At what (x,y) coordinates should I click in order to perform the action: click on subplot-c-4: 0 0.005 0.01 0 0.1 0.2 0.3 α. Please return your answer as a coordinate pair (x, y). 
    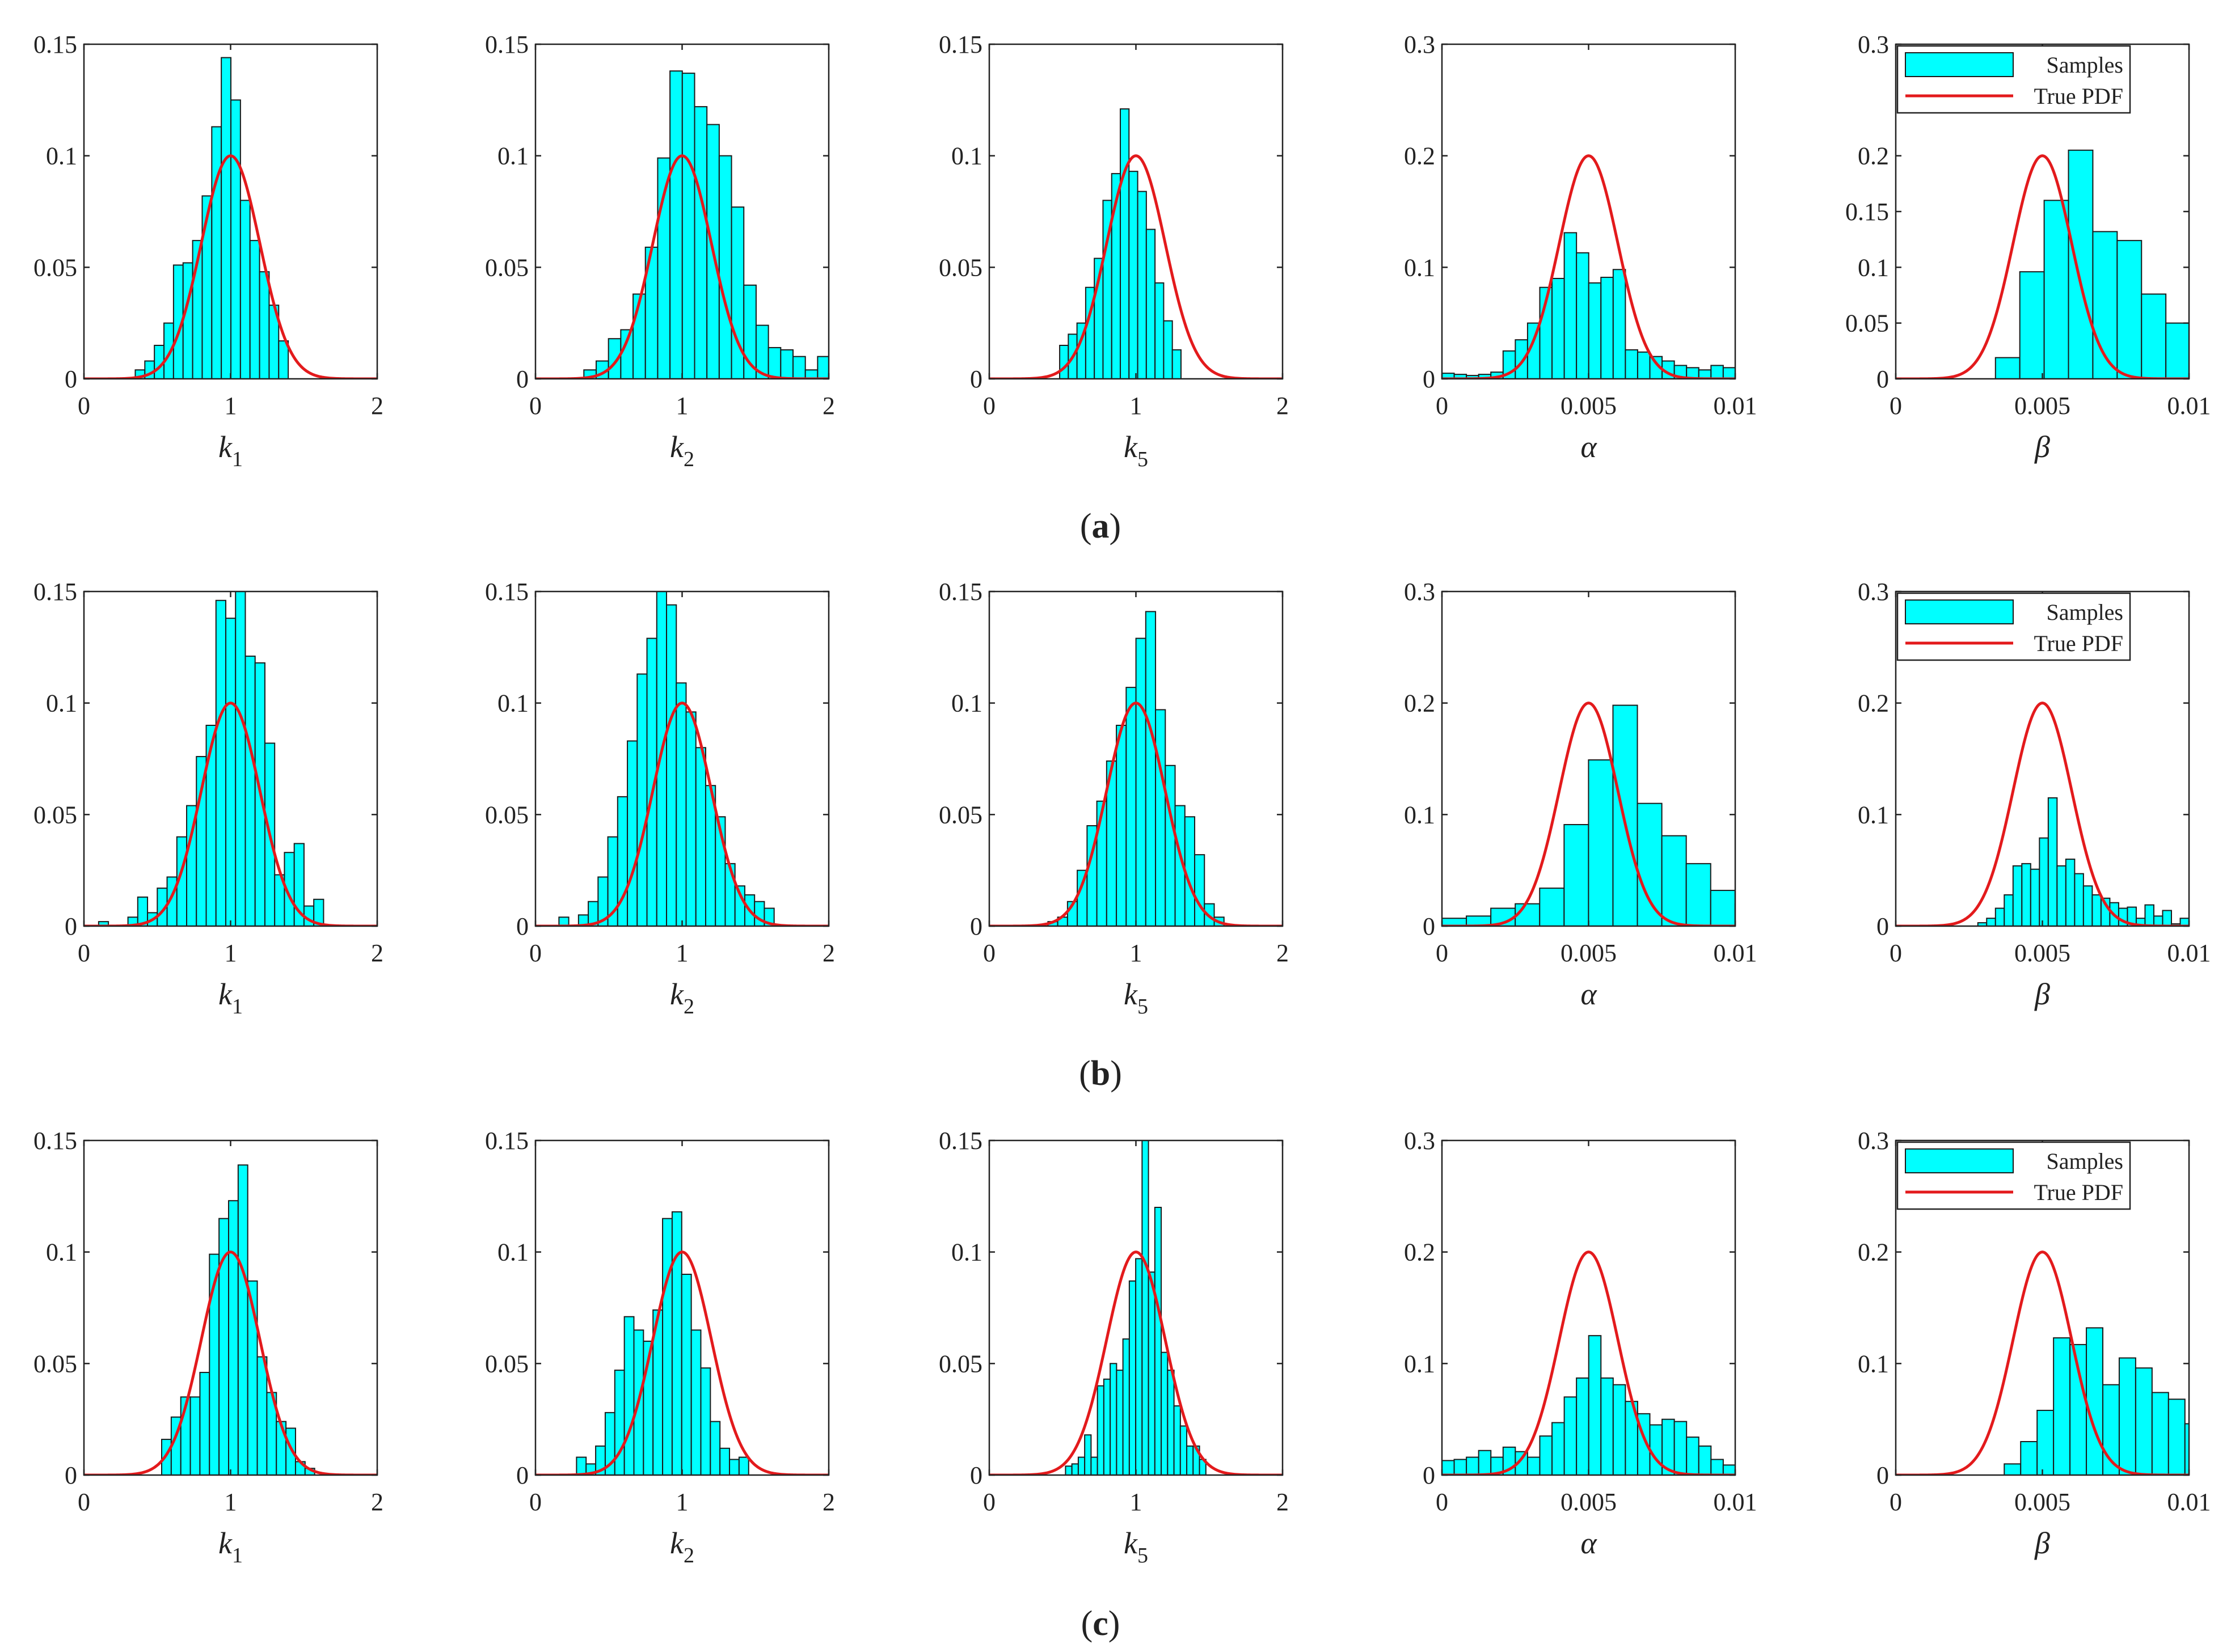
    Looking at the image, I should click on (1580, 1343).